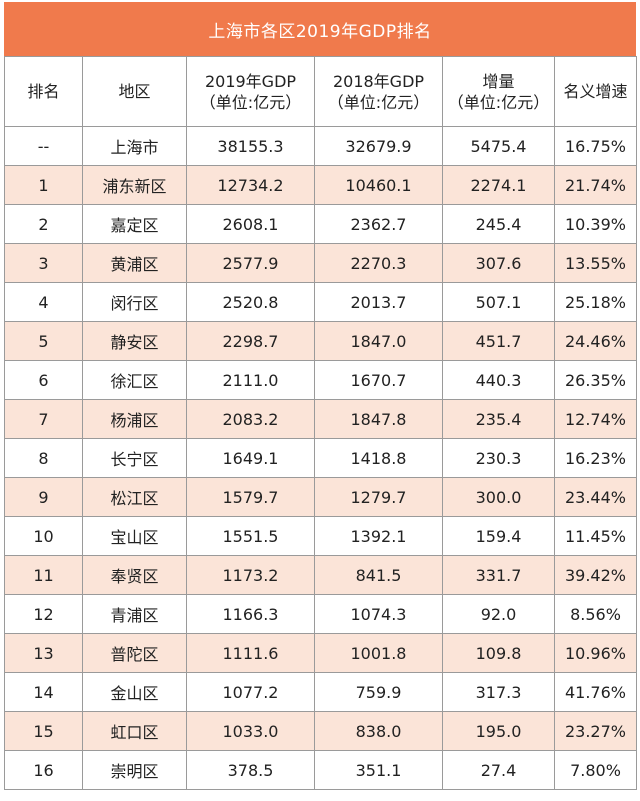 The image size is (640, 801). I want to click on cell-rank: 14, so click(43, 692).